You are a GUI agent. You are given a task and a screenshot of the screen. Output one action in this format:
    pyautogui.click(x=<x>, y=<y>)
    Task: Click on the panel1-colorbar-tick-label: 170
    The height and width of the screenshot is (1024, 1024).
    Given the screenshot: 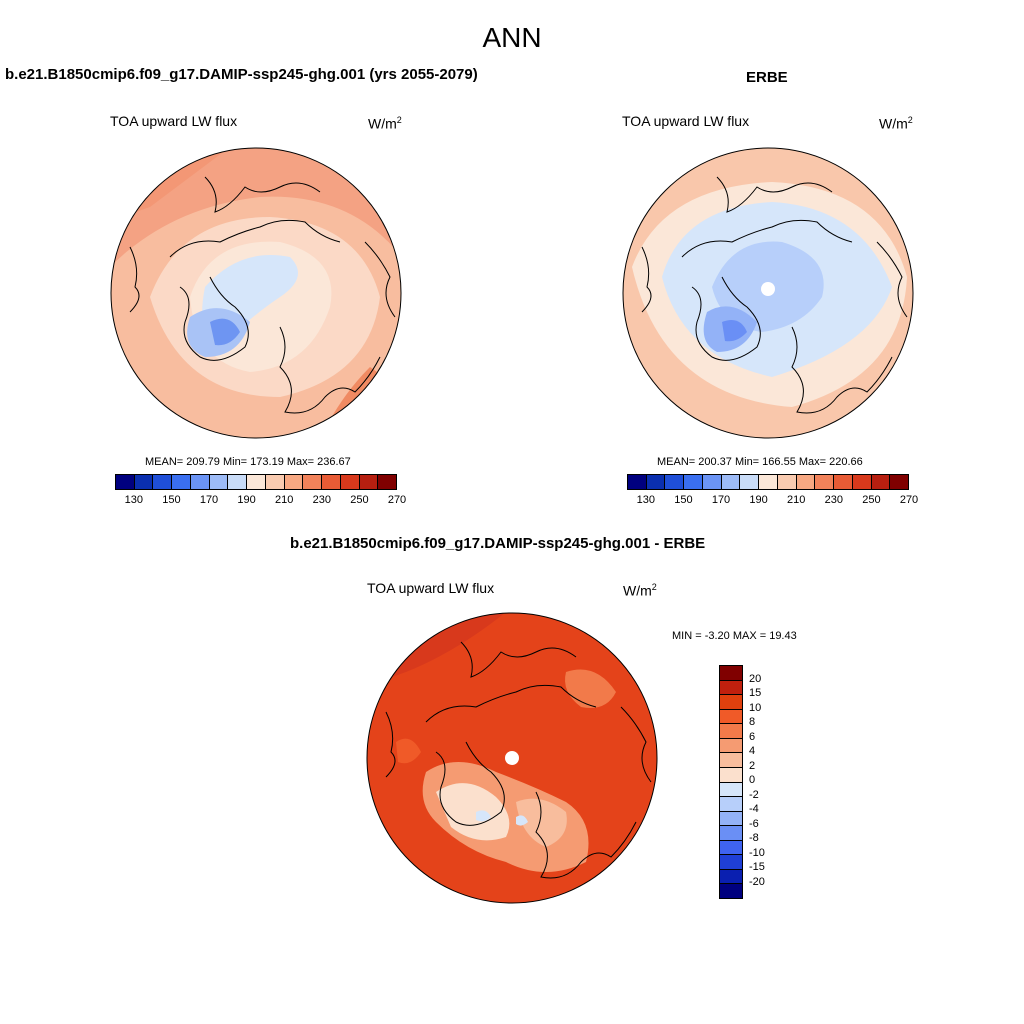 What is the action you would take?
    pyautogui.click(x=209, y=500)
    